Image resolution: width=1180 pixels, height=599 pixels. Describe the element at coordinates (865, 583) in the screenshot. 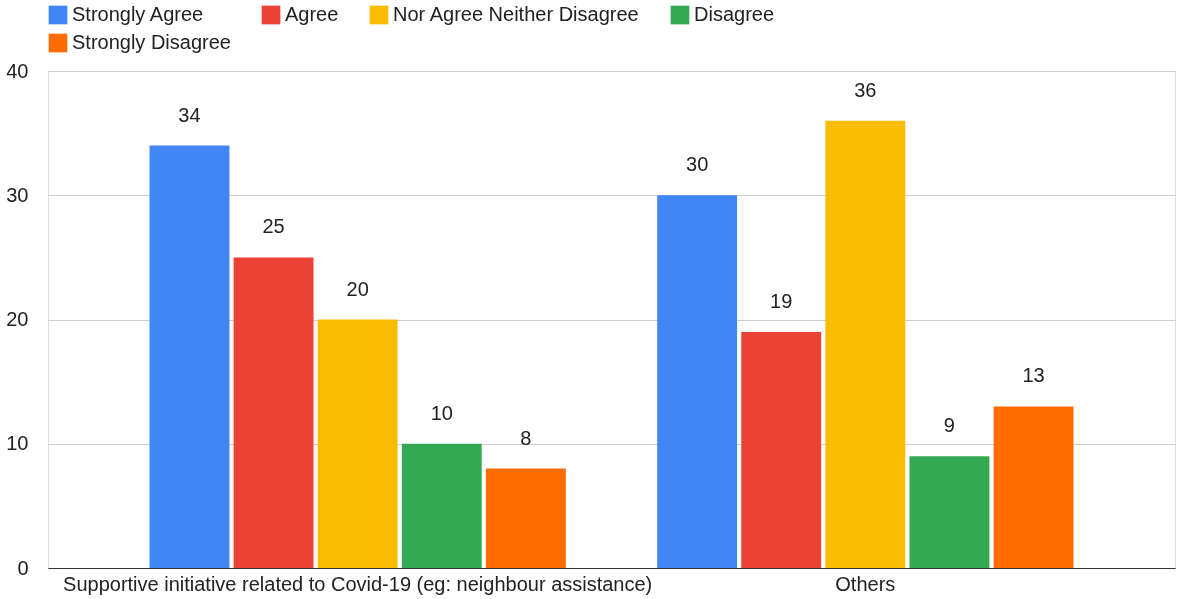

I see `x-tick-label: Others` at that location.